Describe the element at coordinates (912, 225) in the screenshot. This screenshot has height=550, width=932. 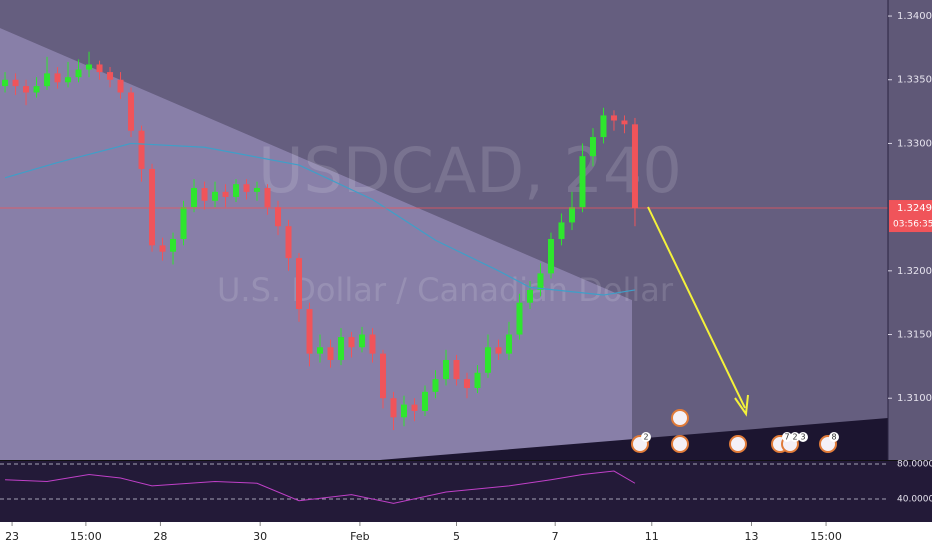
I see `countdown-label: 03:56:35` at that location.